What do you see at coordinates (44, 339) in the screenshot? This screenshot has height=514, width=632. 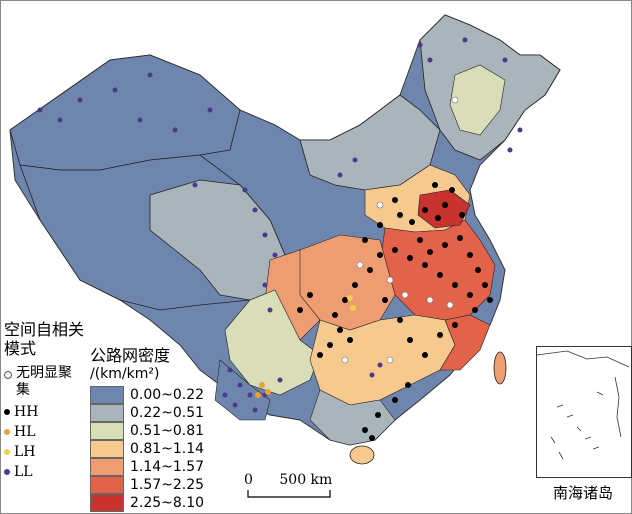 I see `lisa-legend-title: 空间自相关模式` at bounding box center [44, 339].